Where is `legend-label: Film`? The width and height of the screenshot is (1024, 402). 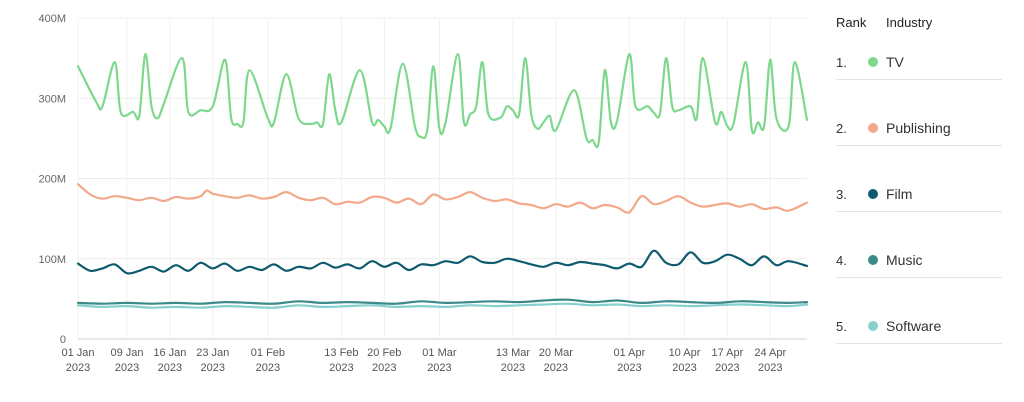 legend-label: Film is located at coordinates (899, 194).